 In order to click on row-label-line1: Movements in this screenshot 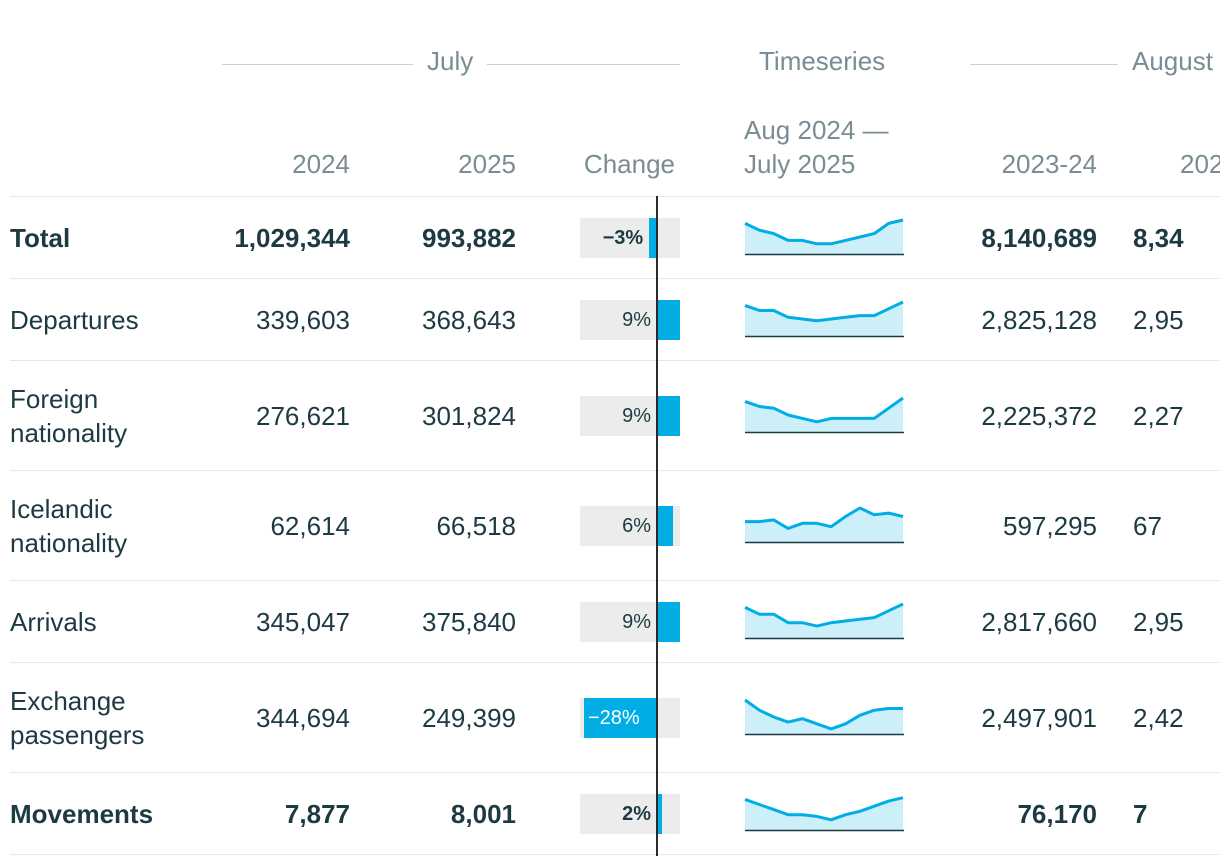, I will do `click(82, 814)`.